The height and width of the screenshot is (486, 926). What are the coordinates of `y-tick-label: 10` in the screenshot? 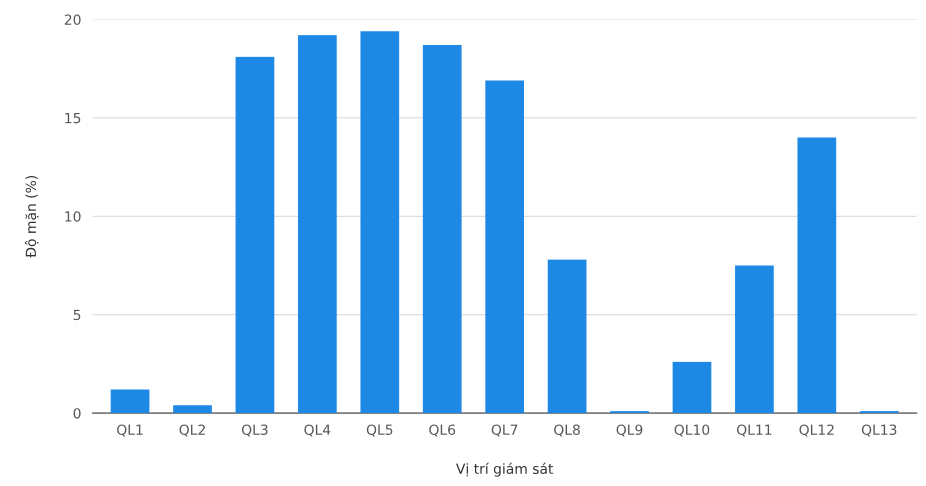 It's located at (73, 216).